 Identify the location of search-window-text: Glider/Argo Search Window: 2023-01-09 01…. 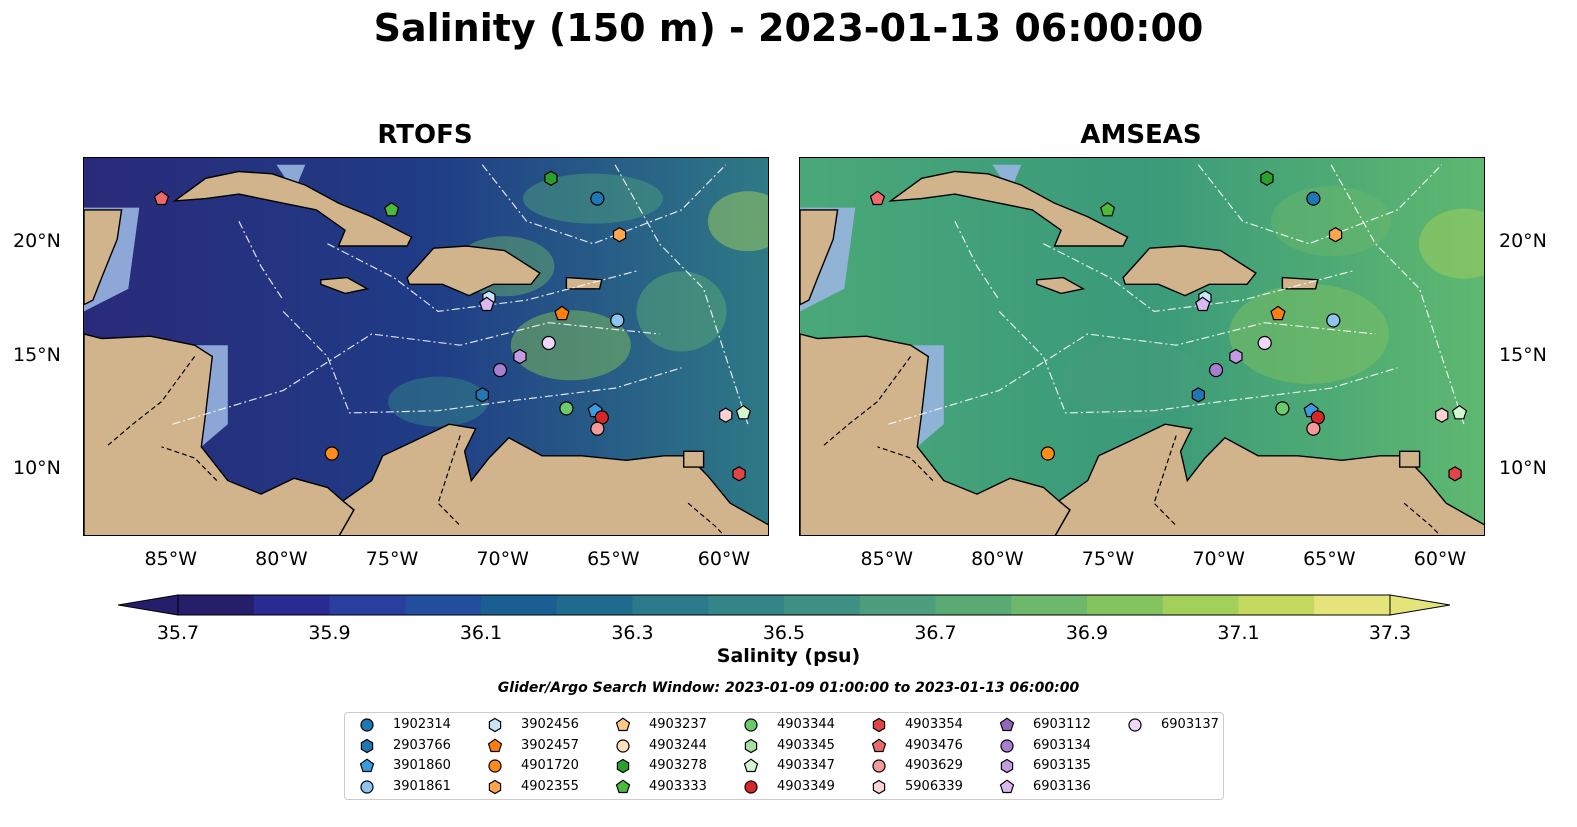
(788, 688).